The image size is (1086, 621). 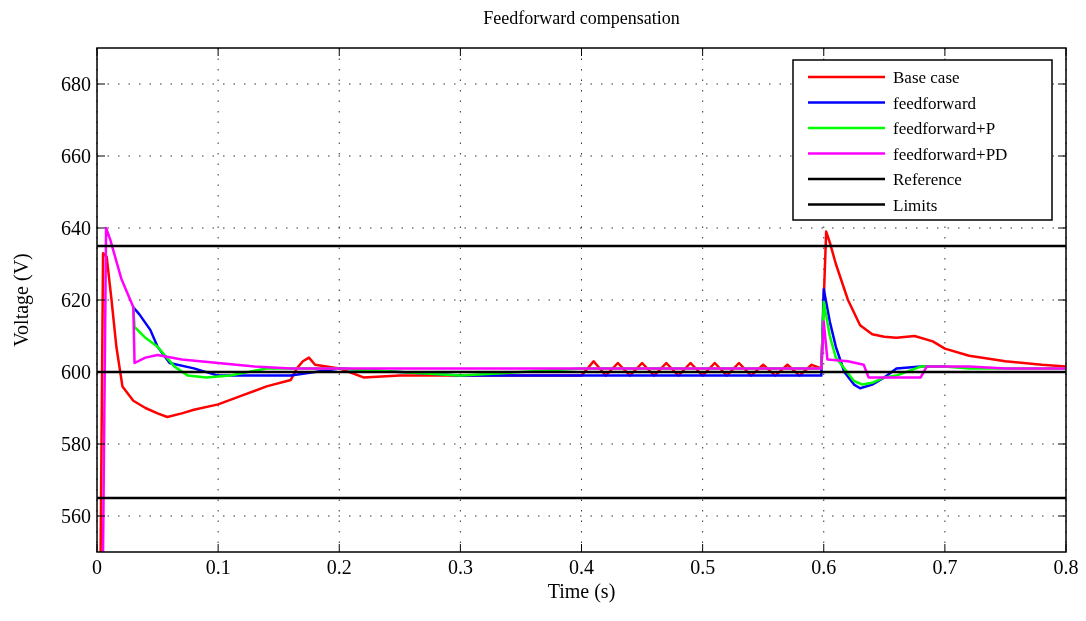 I want to click on x-tick-label: 0.8, so click(x=1066, y=567).